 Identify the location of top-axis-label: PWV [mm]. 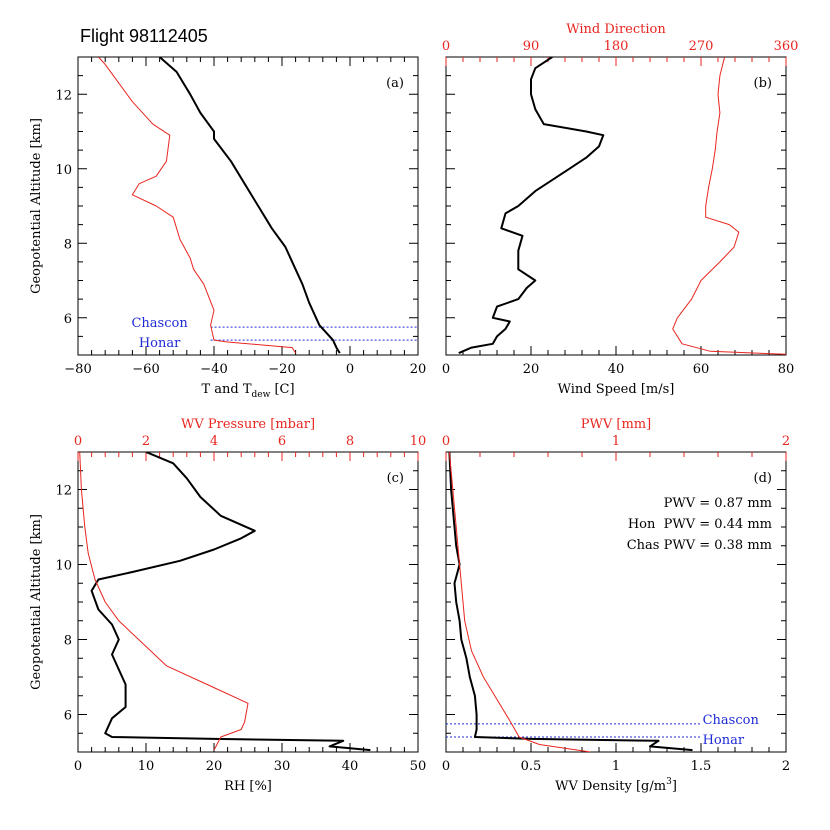
(616, 424).